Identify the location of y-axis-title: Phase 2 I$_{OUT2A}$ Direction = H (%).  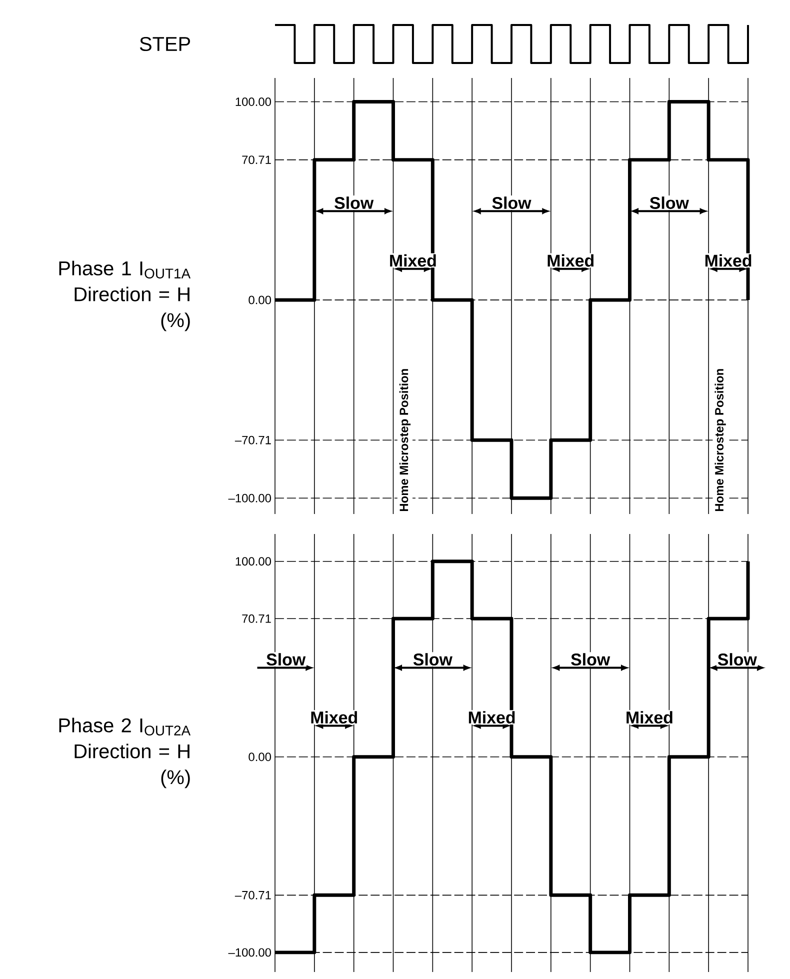
(125, 753).